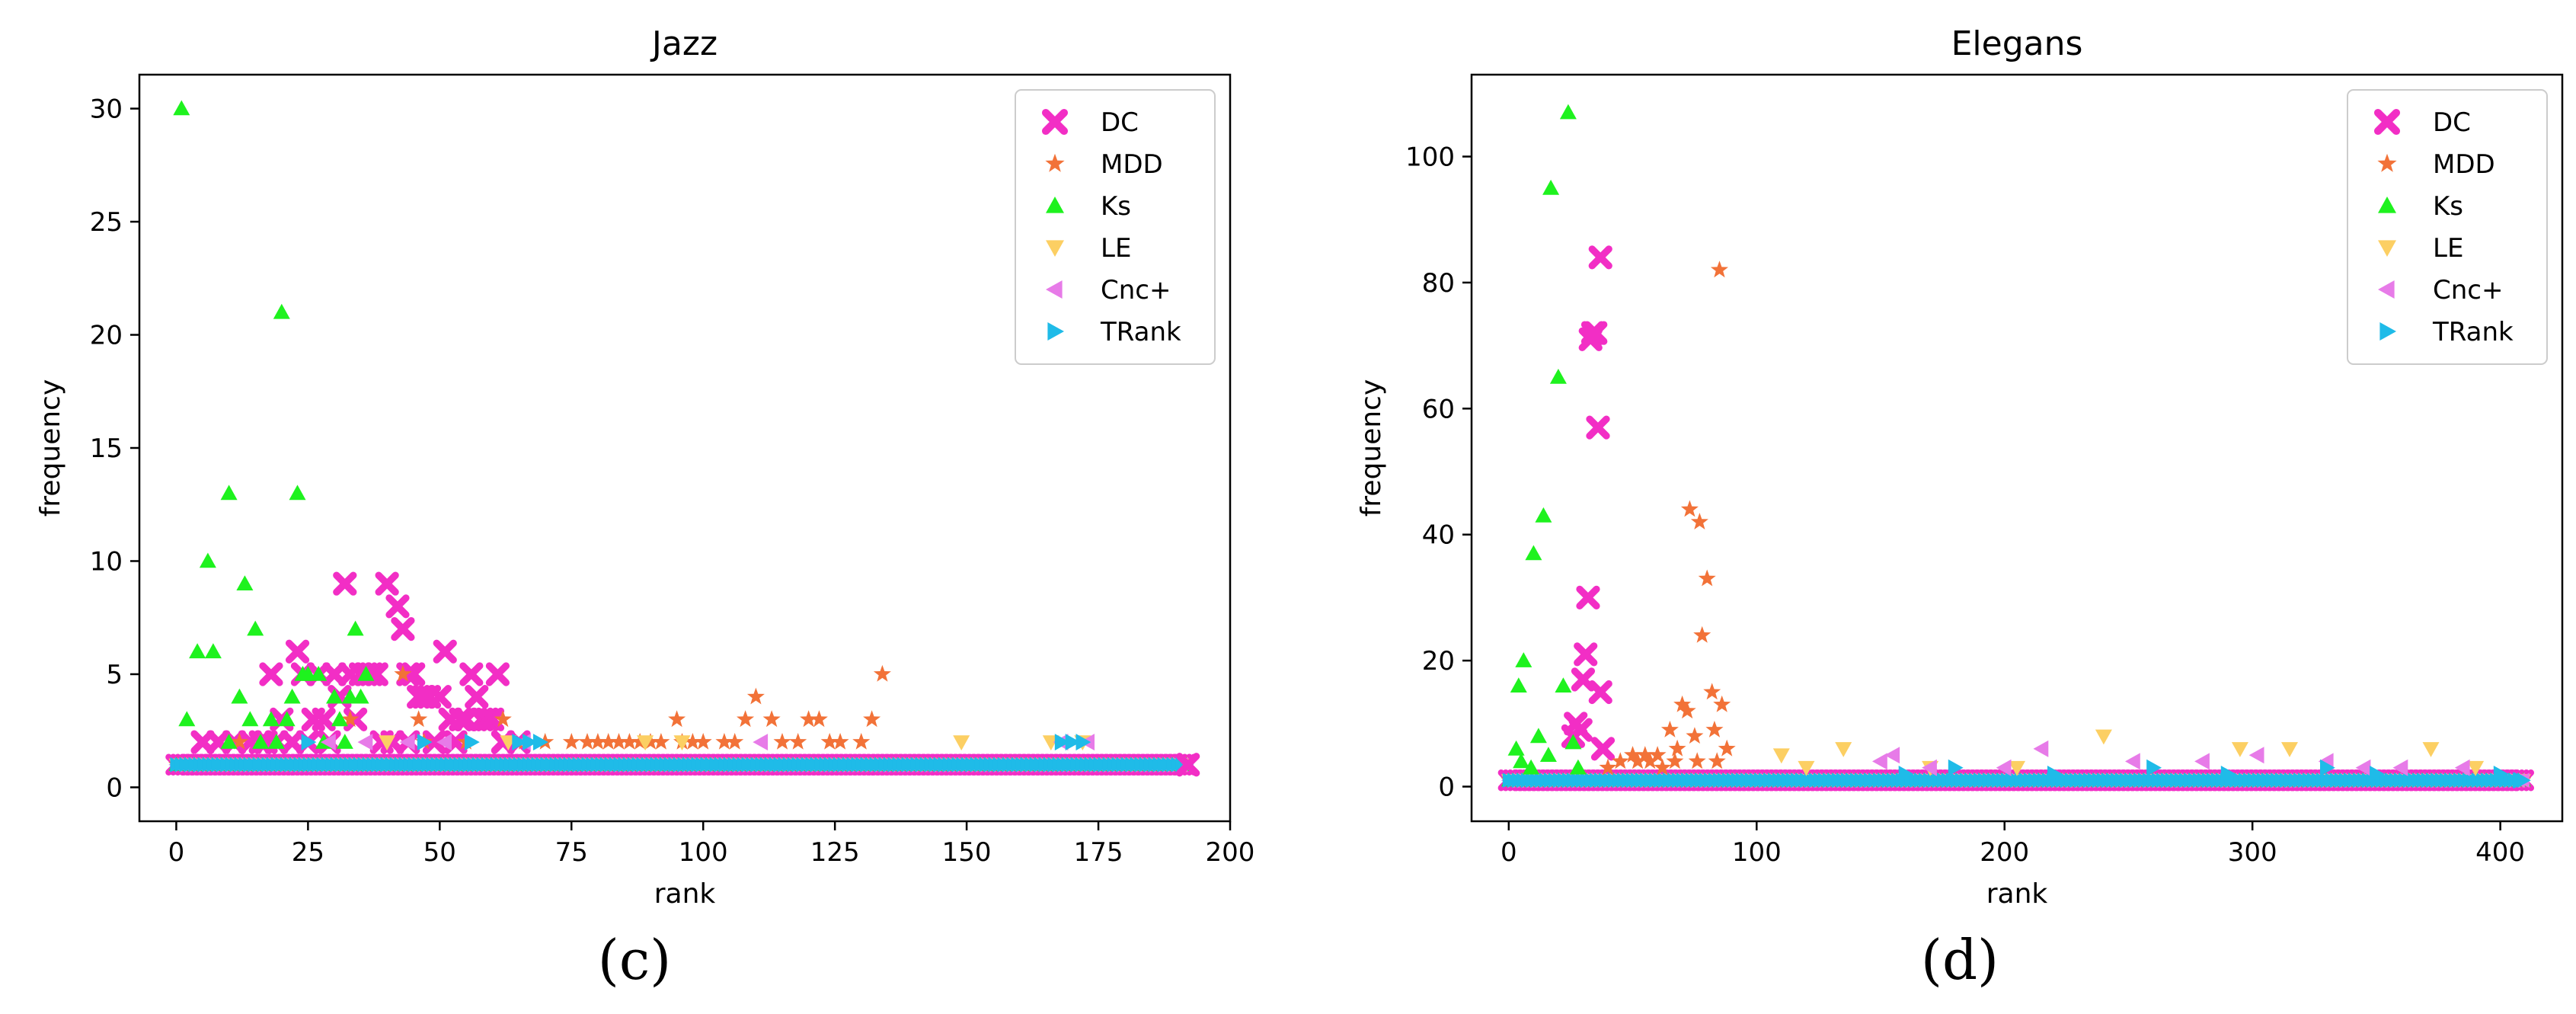 Image resolution: width=2576 pixels, height=1014 pixels. What do you see at coordinates (176, 852) in the screenshot?
I see `x-tick-label-jazz-0: 0` at bounding box center [176, 852].